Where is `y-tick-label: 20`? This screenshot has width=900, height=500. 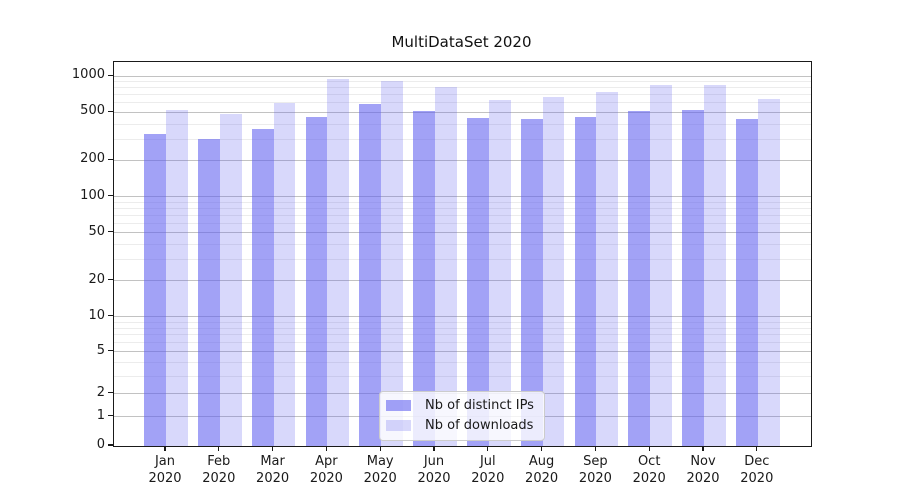 y-tick-label: 20 is located at coordinates (96, 279).